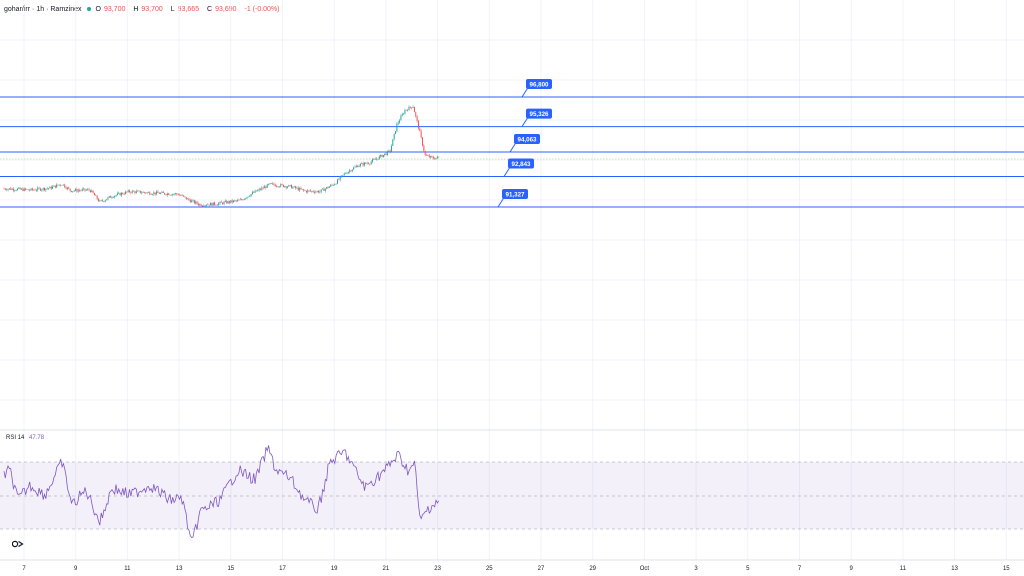 This screenshot has width=1024, height=576. What do you see at coordinates (512, 565) in the screenshot?
I see `time-axis: 7 9 11 13 15 17 19 21 23 25 27 29 Oct 3 5 7 9 11 13 15` at bounding box center [512, 565].